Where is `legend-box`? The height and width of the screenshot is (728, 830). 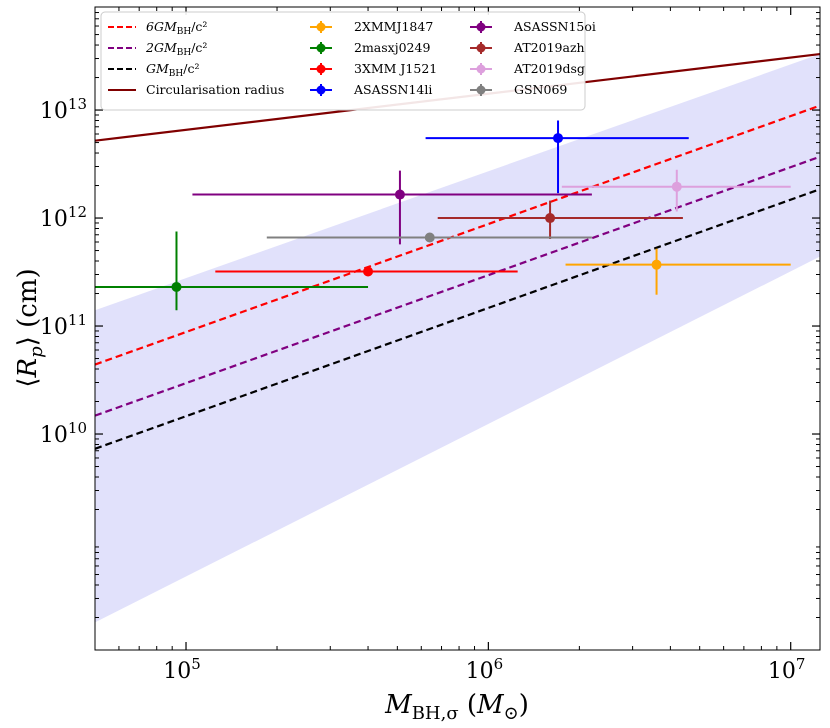
legend-box is located at coordinates (343, 61).